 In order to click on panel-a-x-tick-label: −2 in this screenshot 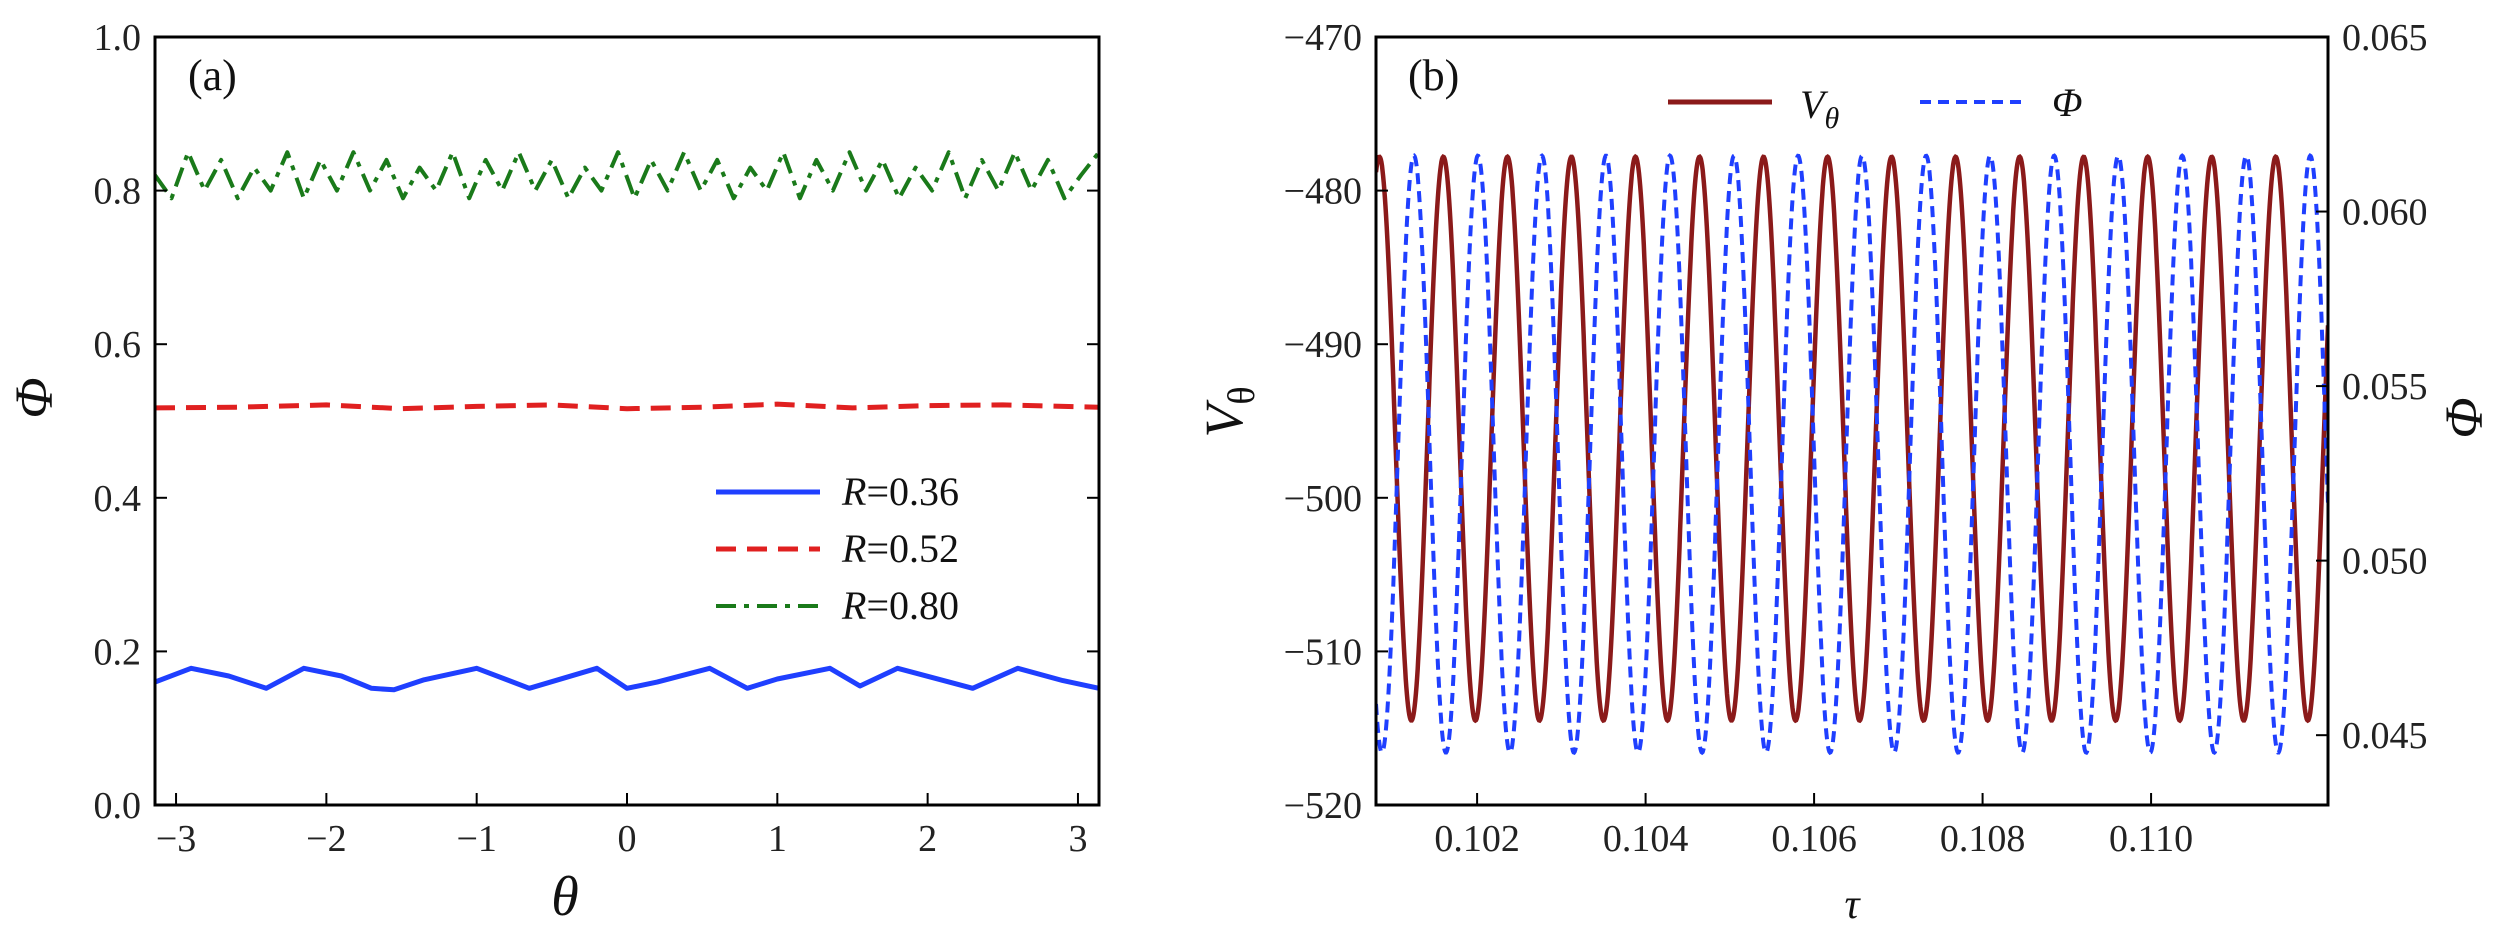, I will do `click(326, 839)`.